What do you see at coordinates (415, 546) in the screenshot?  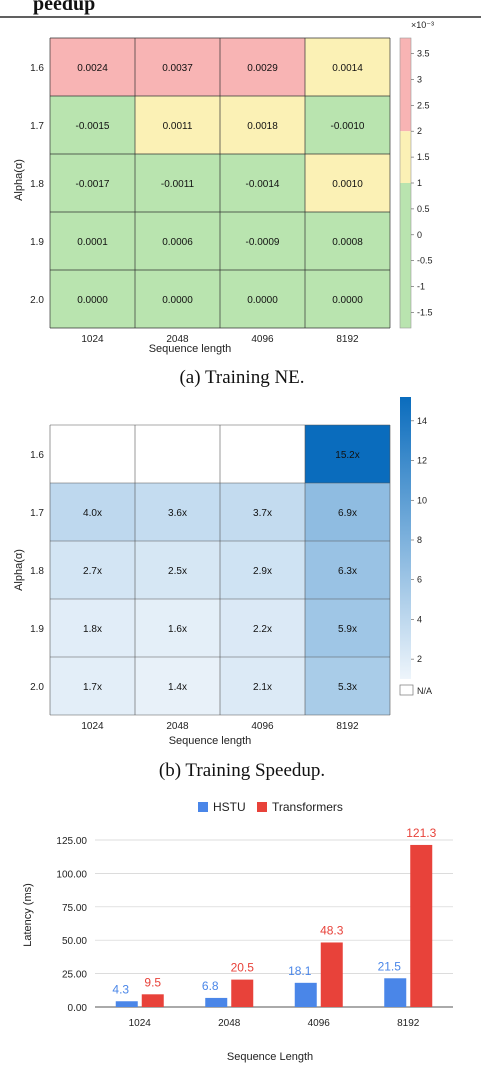 I see `heatmap-b-colorbar: 14 12 10 8 6 4 2 N/A` at bounding box center [415, 546].